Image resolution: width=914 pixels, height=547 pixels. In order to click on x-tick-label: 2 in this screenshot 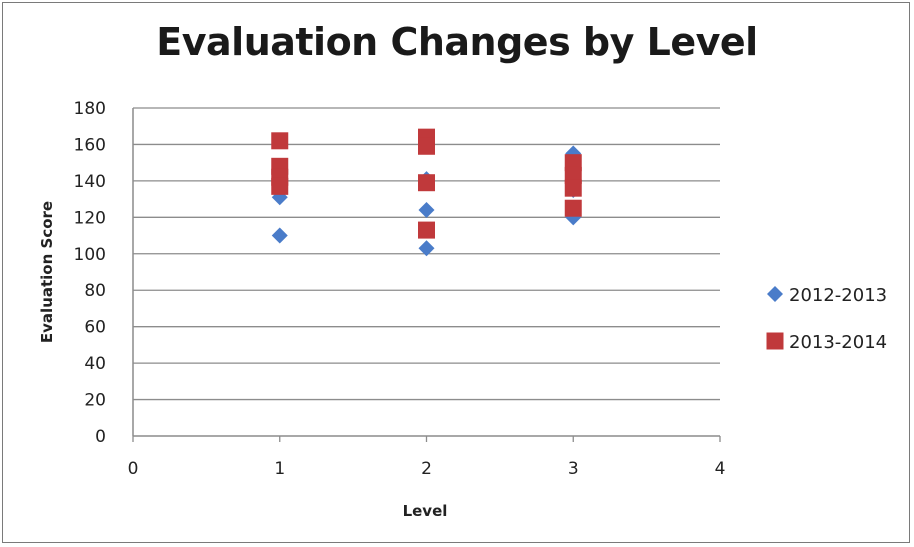, I will do `click(426, 469)`.